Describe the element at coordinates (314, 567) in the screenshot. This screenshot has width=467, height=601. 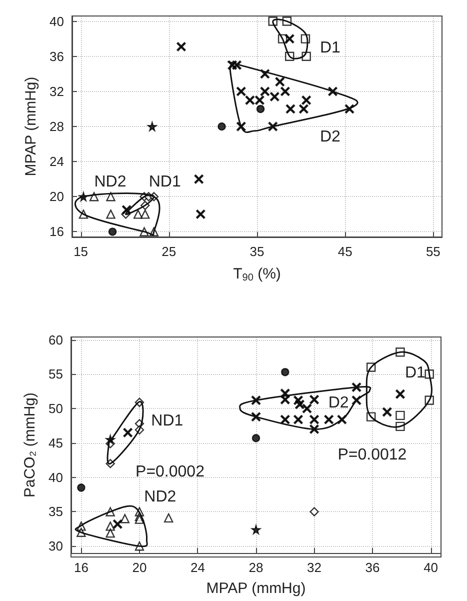
I see `x-tick-label: 32` at that location.